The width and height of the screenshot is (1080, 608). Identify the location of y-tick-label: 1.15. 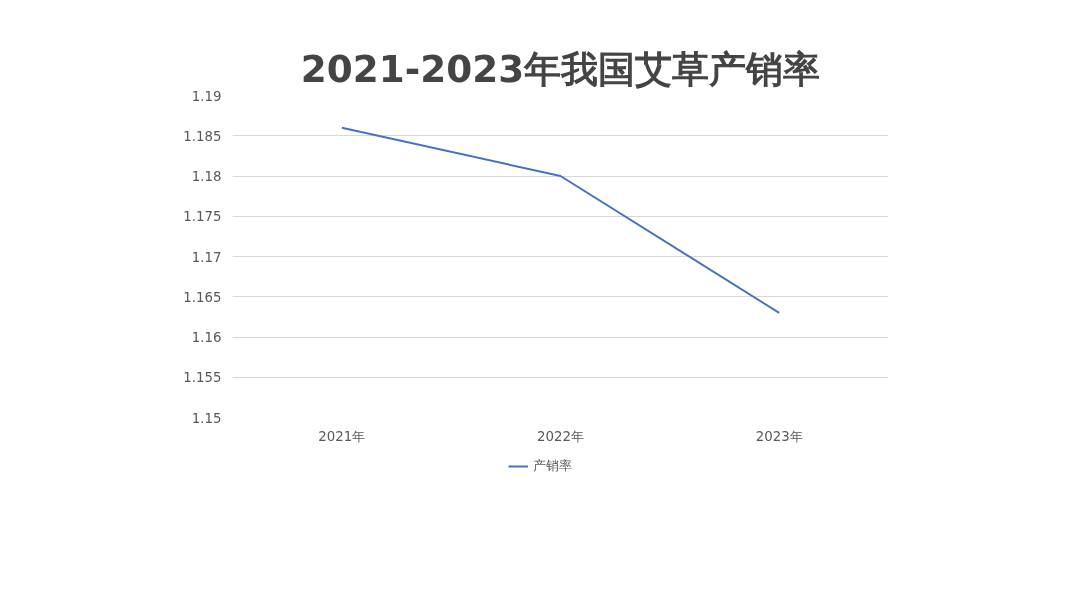
(206, 418).